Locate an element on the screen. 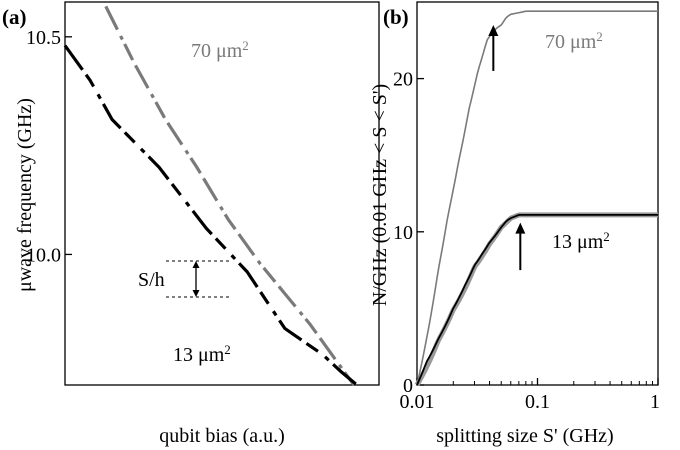 Image resolution: width=680 pixels, height=450 pixels. panel-a-y-axis-title: μwave frequency (GHz) is located at coordinates (25, 195).